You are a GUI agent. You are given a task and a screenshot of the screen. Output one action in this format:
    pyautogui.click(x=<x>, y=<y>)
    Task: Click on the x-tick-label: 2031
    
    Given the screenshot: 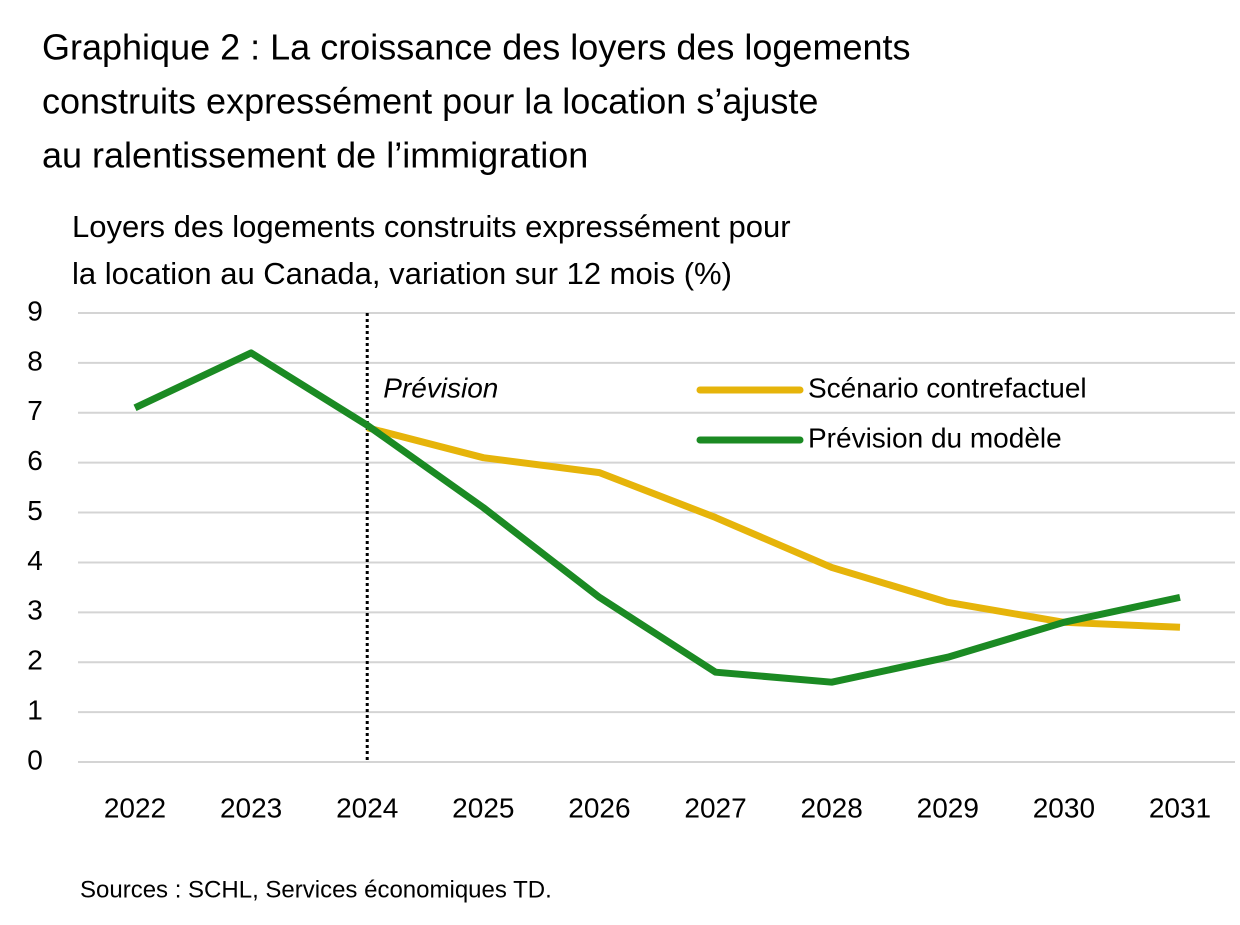 What is the action you would take?
    pyautogui.click(x=1180, y=807)
    